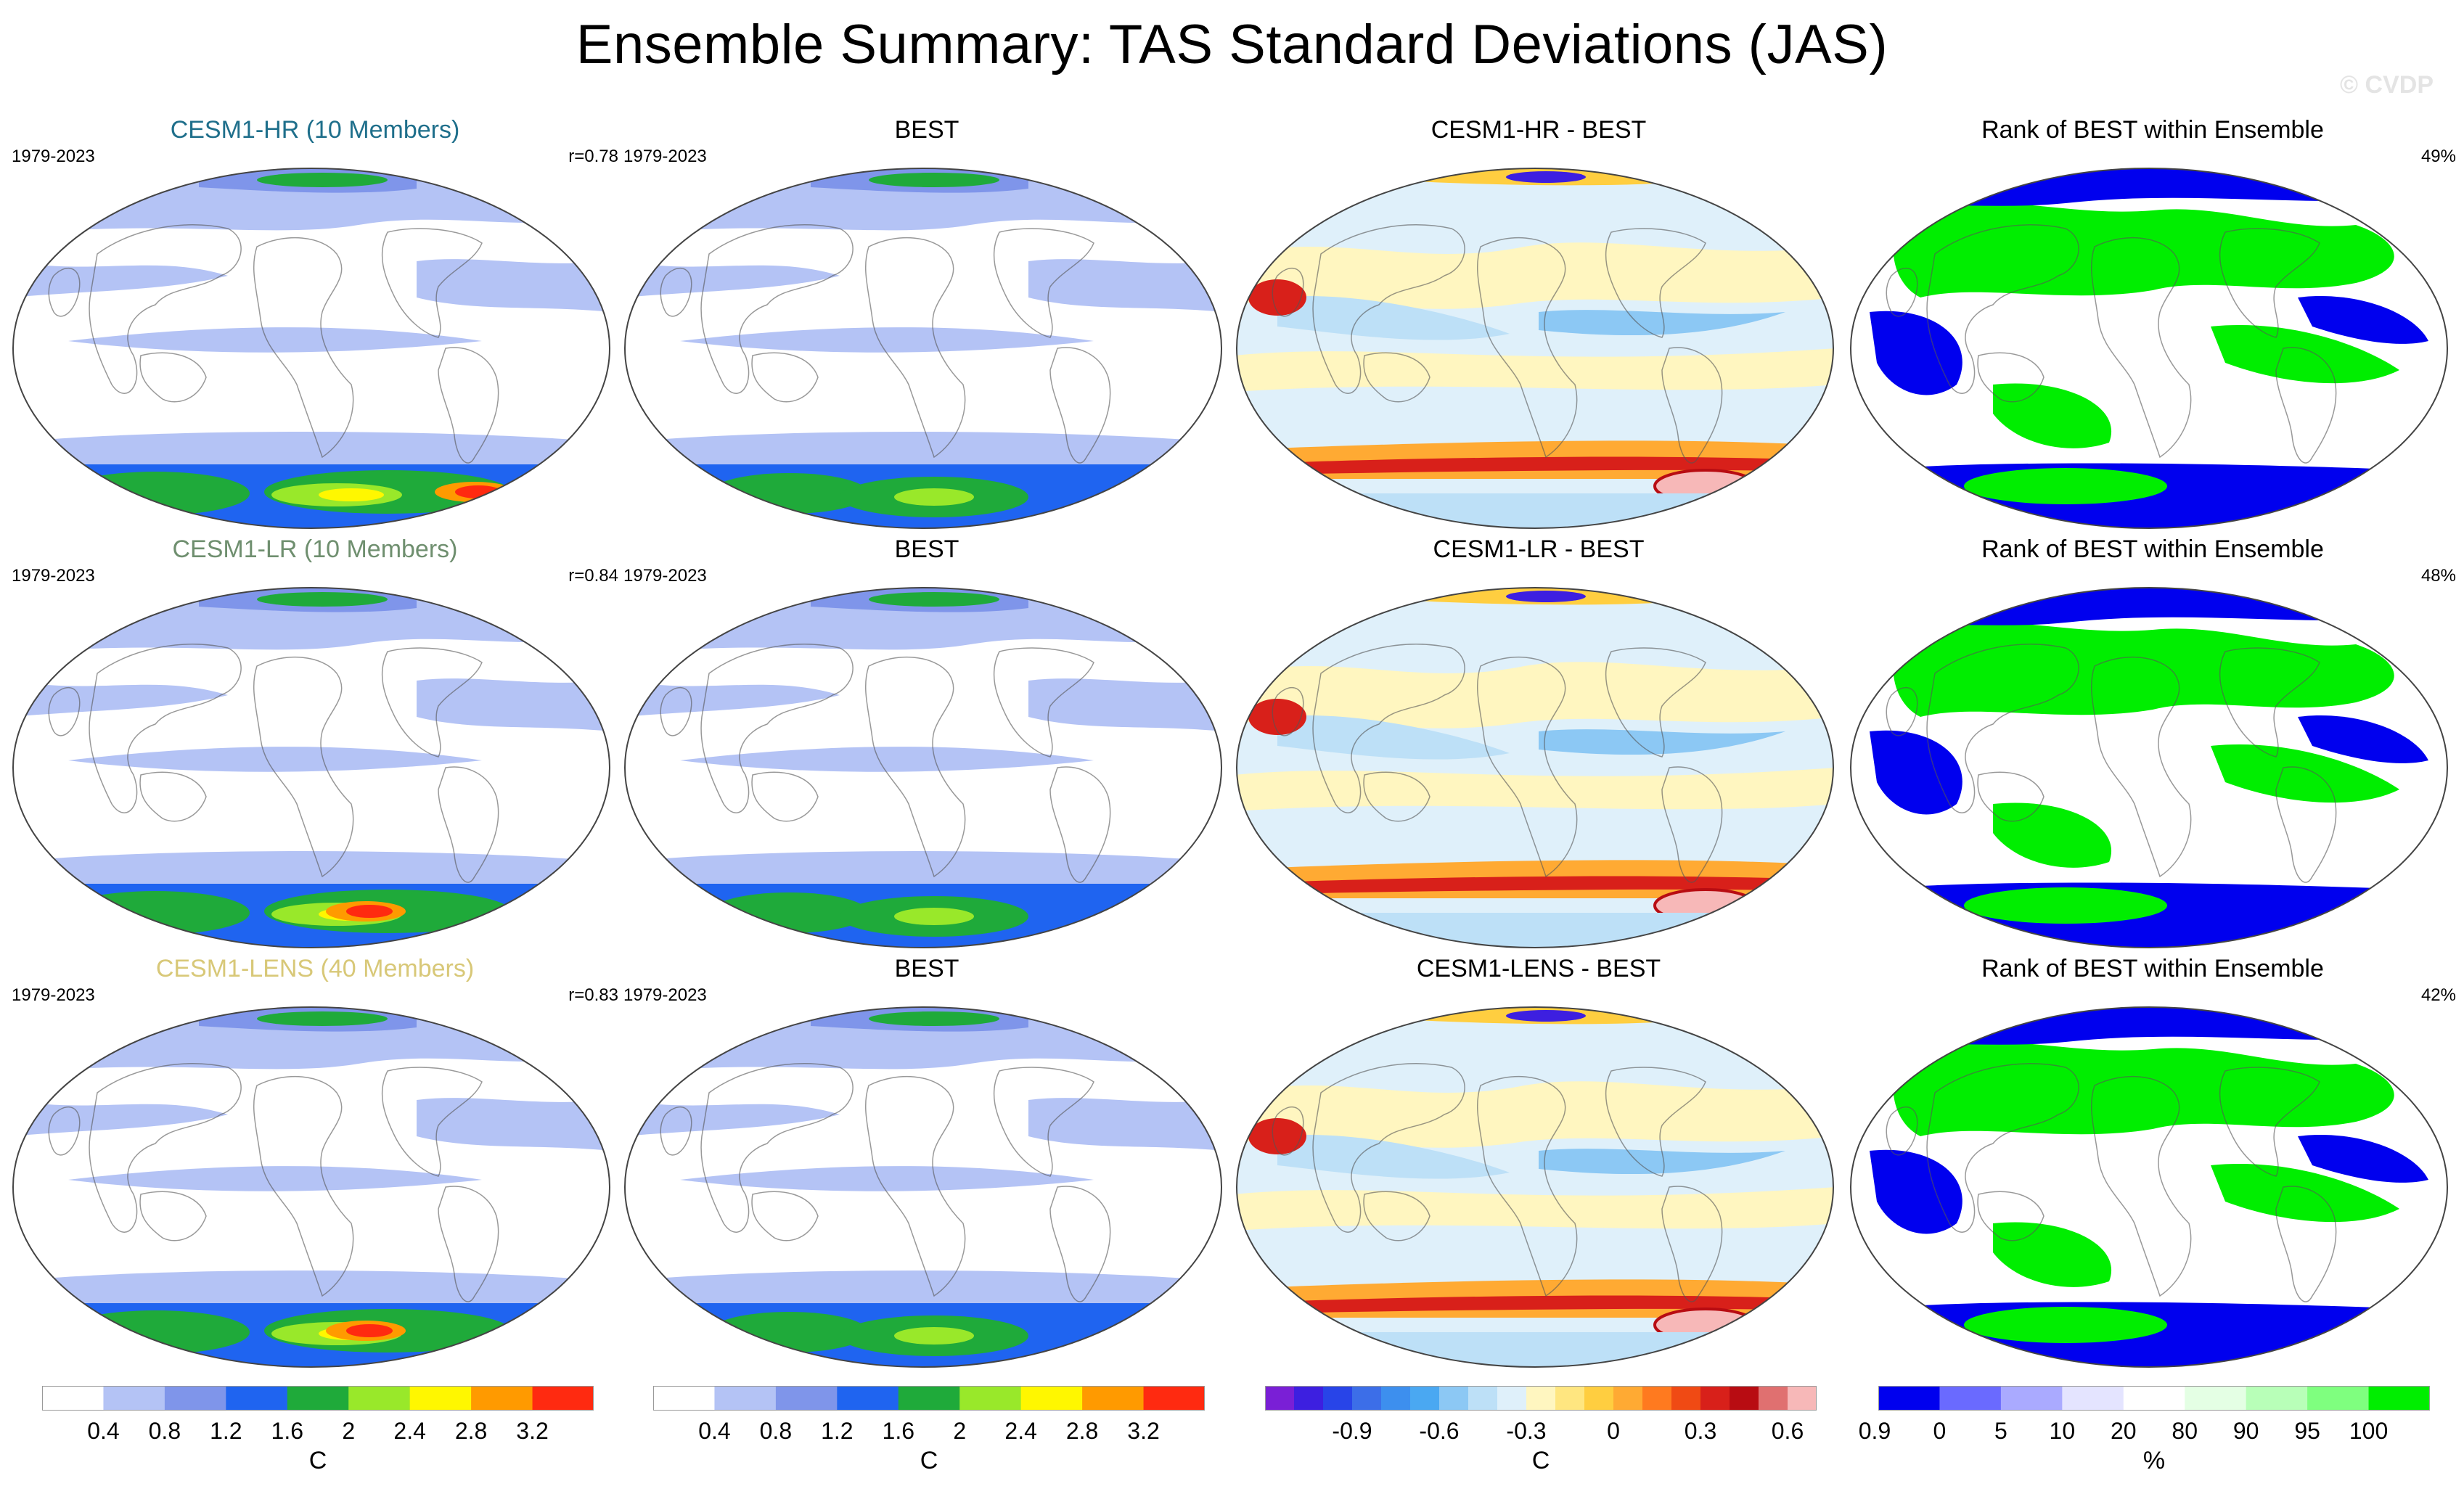 Image resolution: width=2464 pixels, height=1486 pixels. Describe the element at coordinates (2245, 1431) in the screenshot. I see `colorbar-tick-label: 90` at that location.